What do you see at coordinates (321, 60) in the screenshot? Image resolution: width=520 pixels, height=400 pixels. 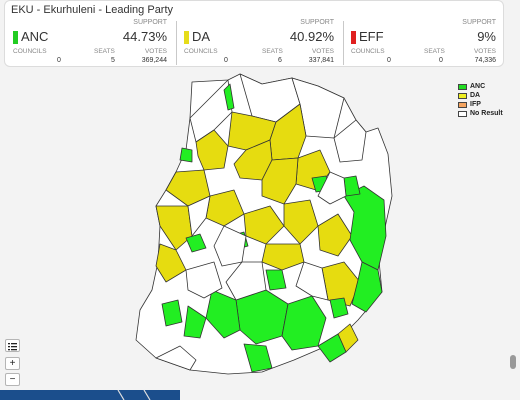 I see `votes-value: 337,841` at bounding box center [321, 60].